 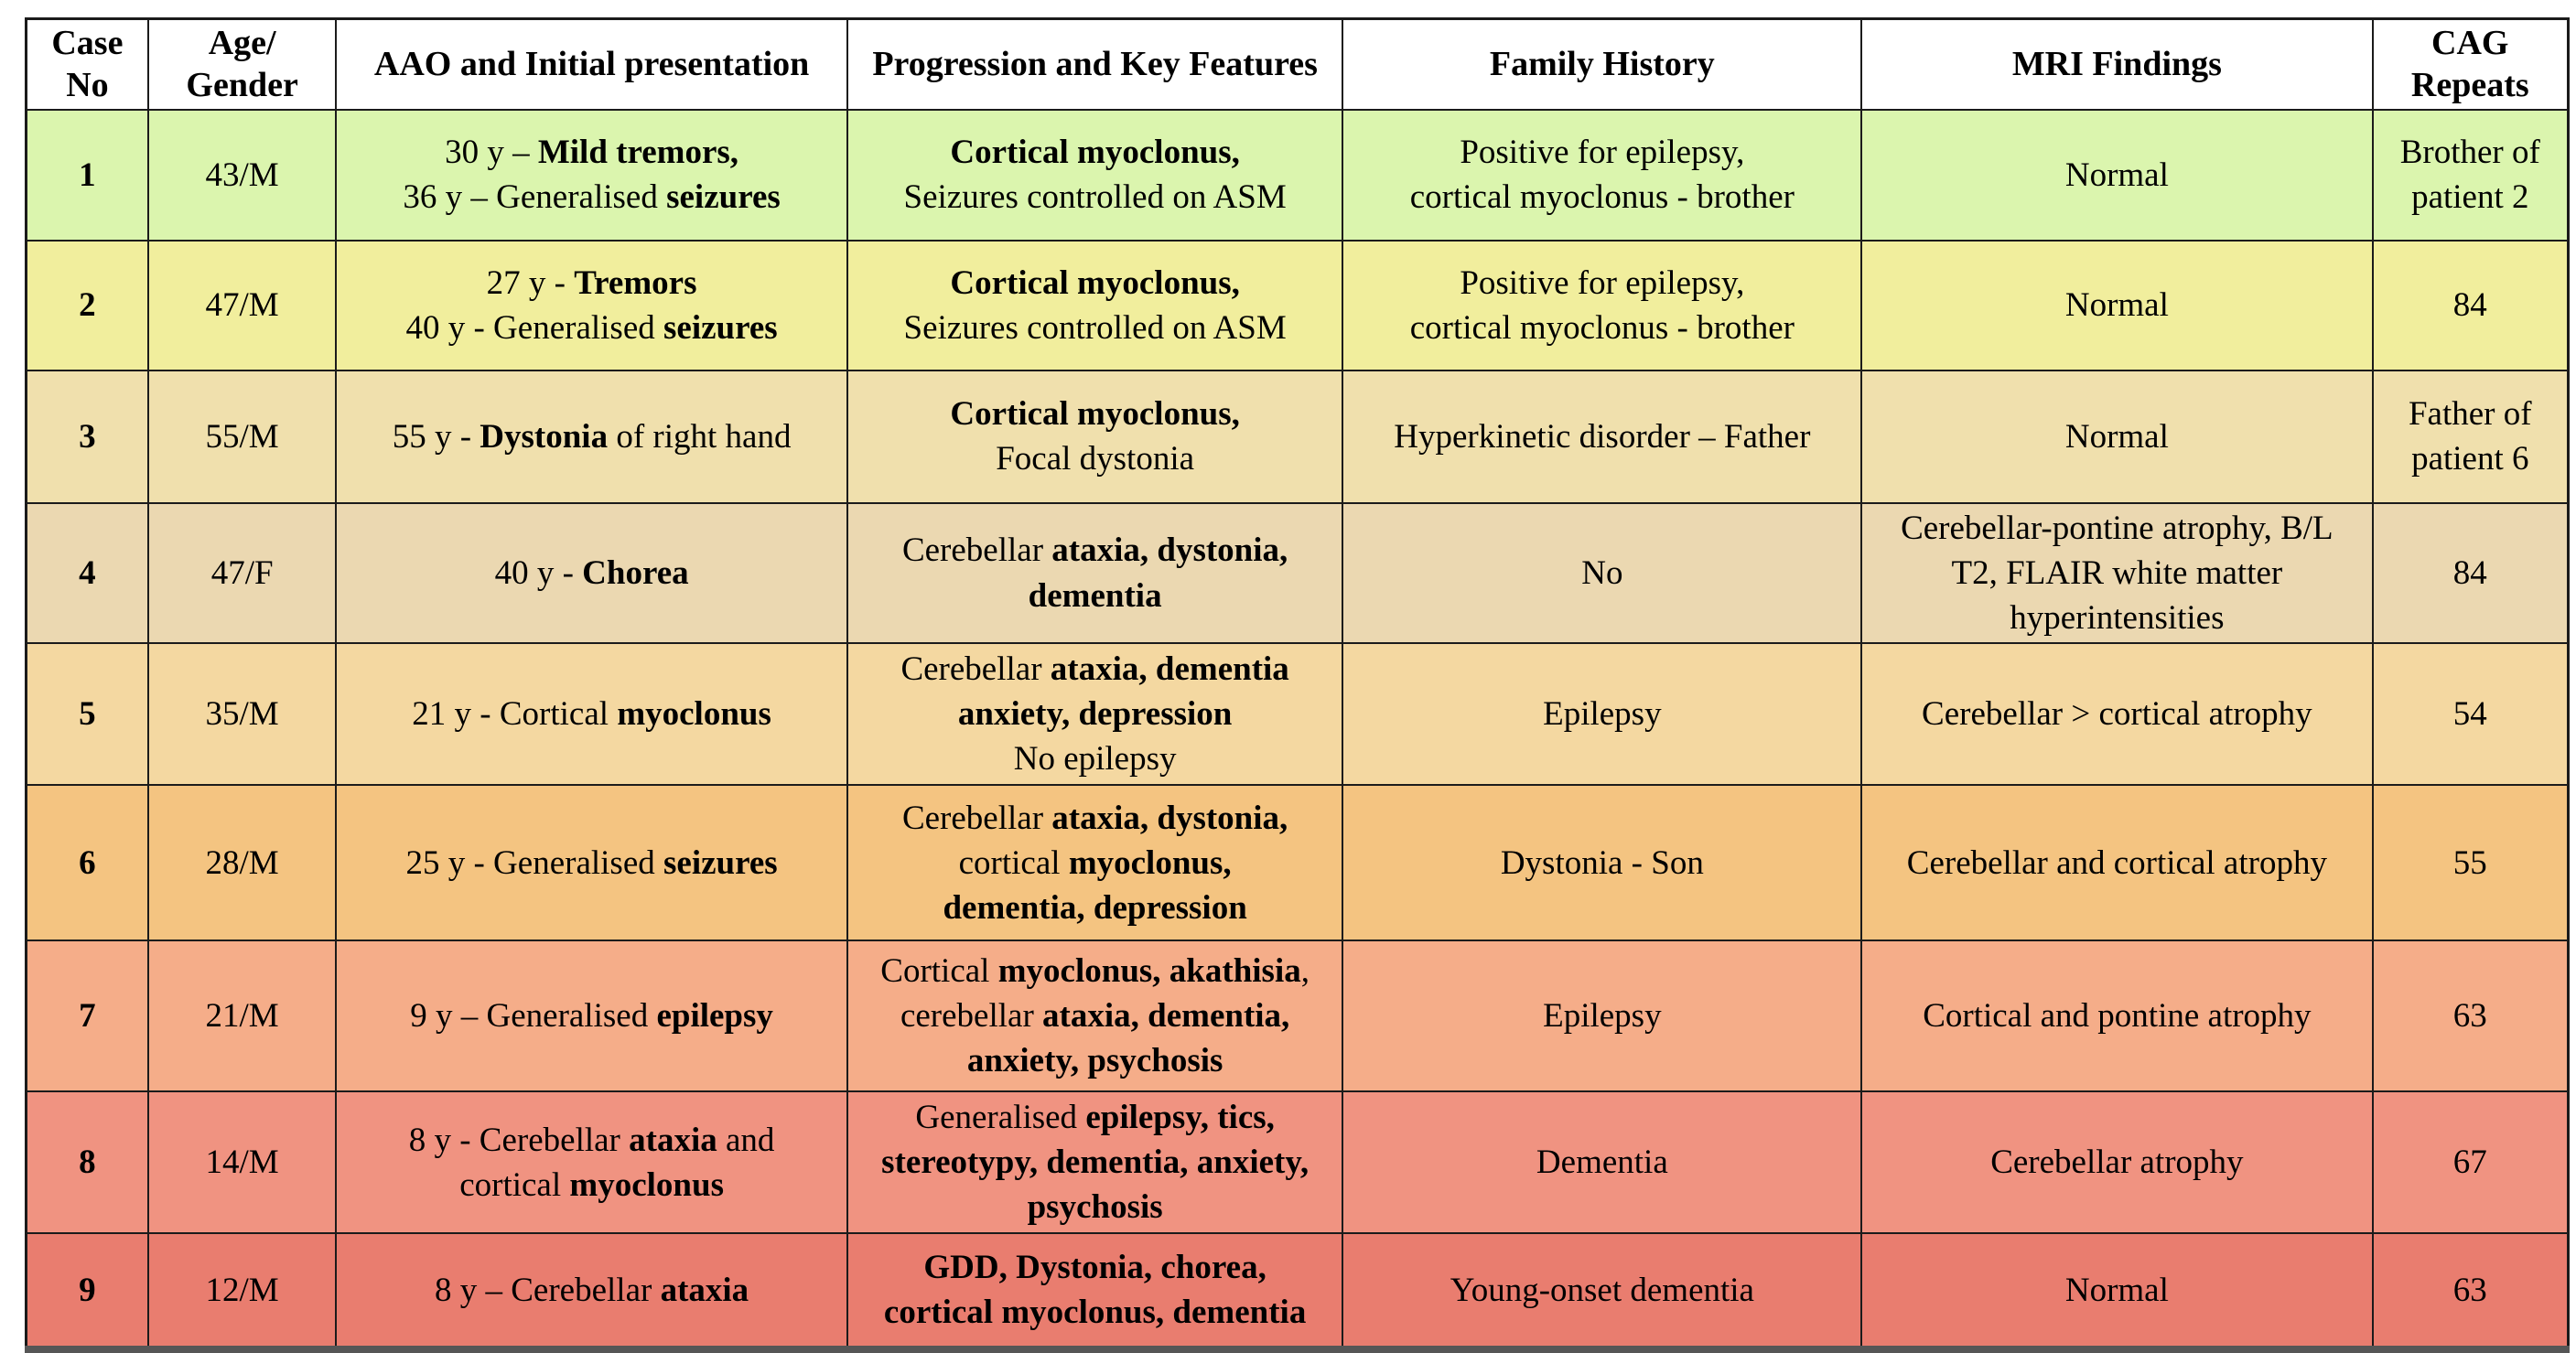 I want to click on cell-cag-repeats: 84, so click(x=2470, y=305).